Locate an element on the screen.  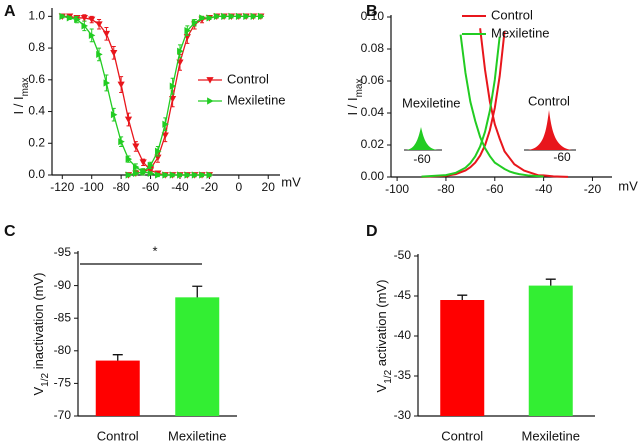
x-tick-label: 20 is located at coordinates (269, 187).